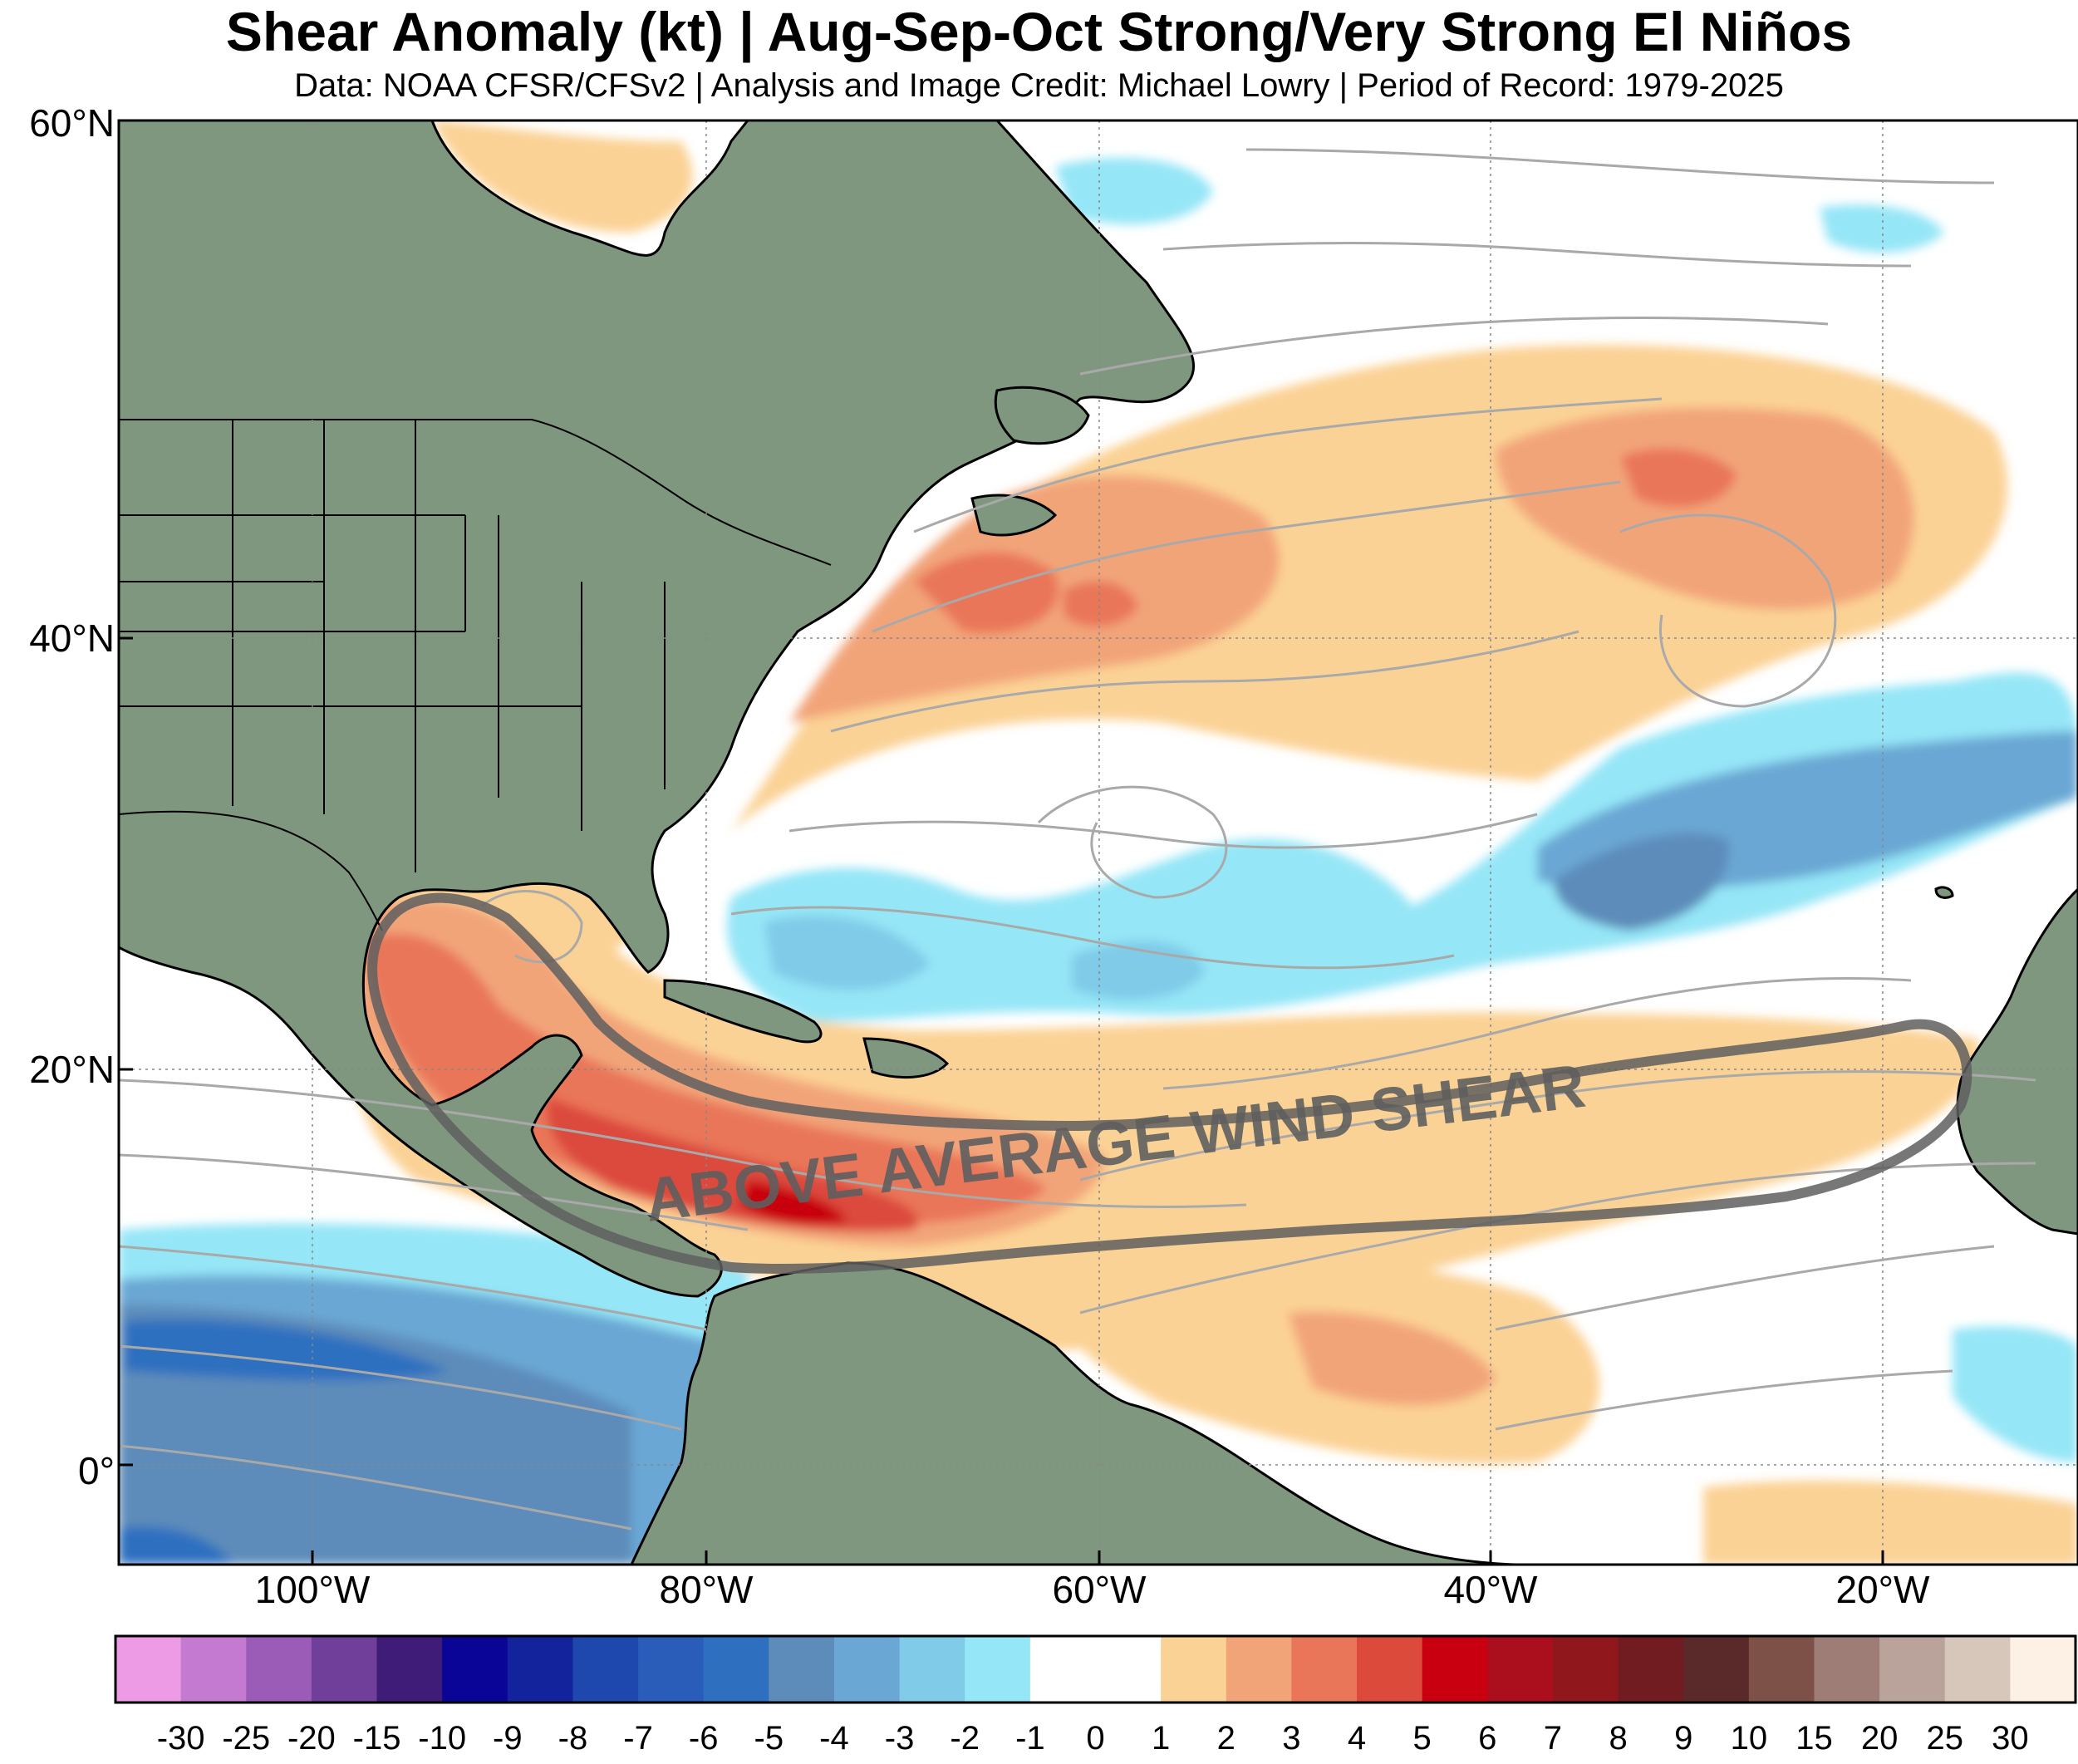 The height and width of the screenshot is (1764, 2078). What do you see at coordinates (986, 592) in the screenshot?
I see `north-atlantic-positive-shear-strong` at bounding box center [986, 592].